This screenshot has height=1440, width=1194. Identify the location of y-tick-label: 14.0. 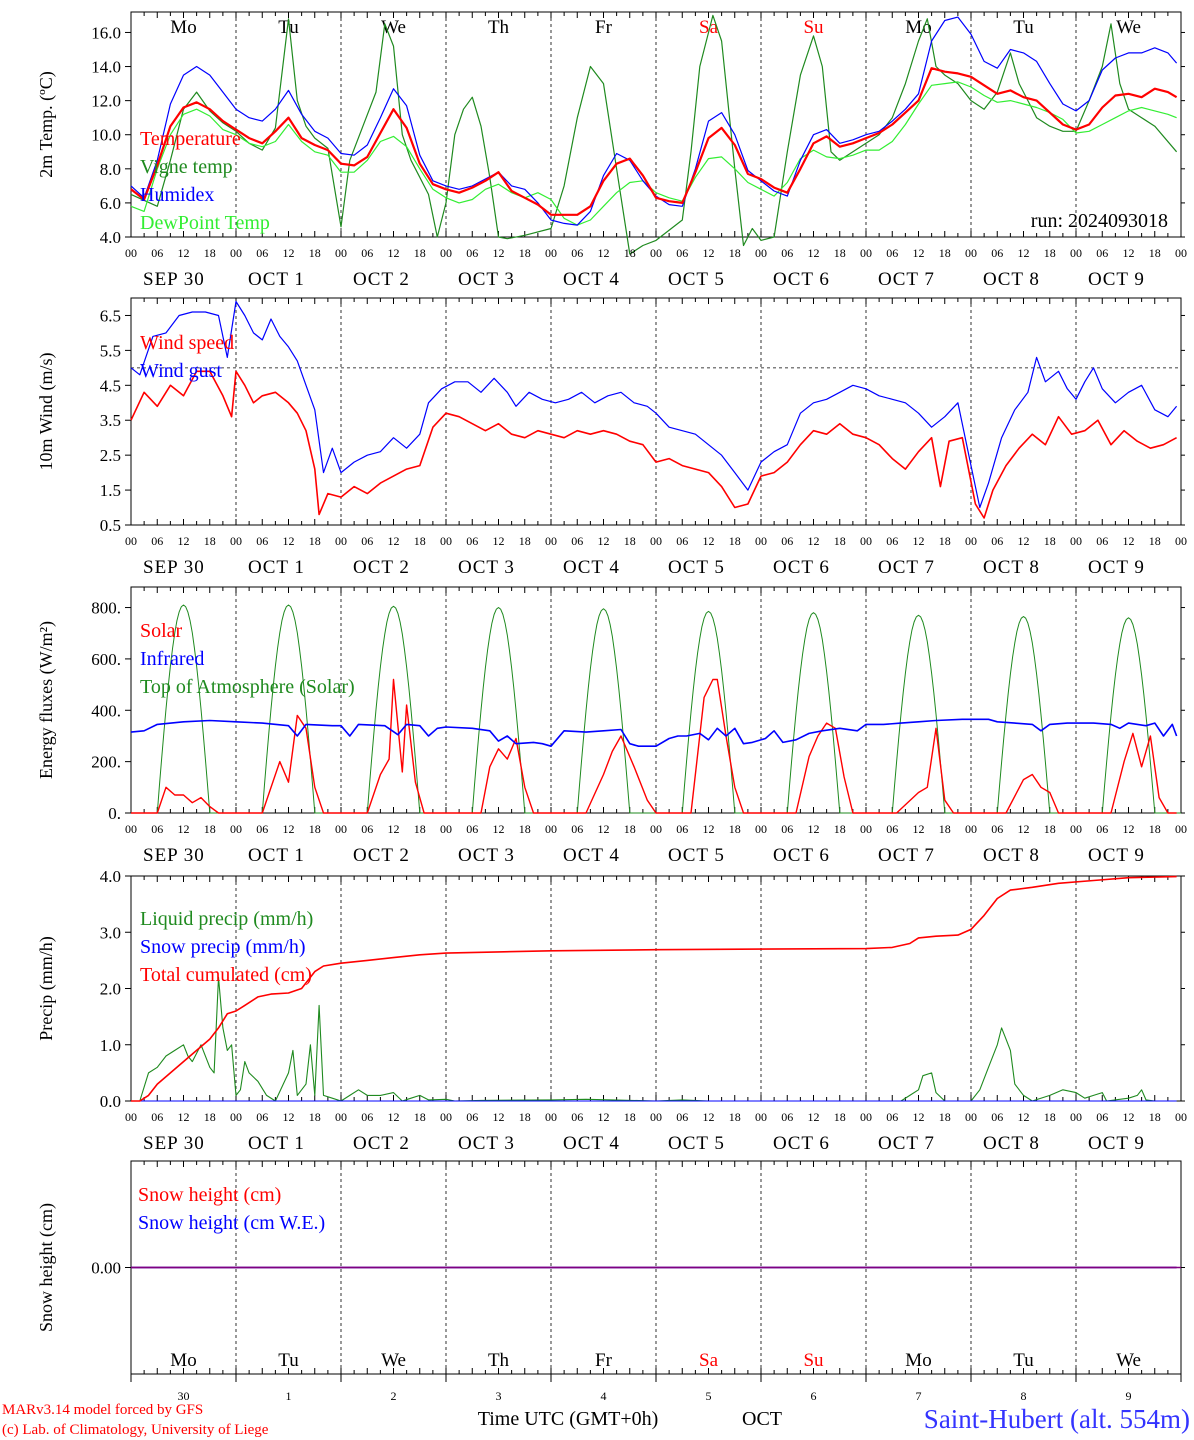
(106, 67).